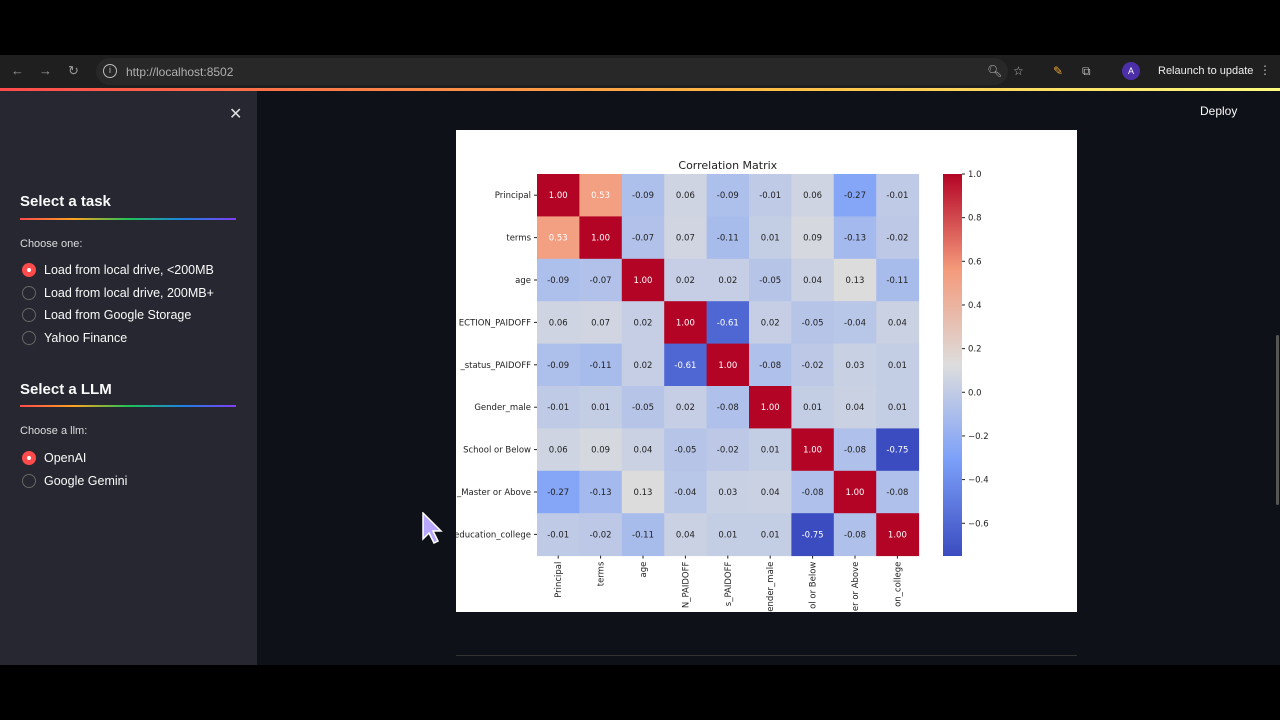  Describe the element at coordinates (110, 71) in the screenshot. I see `site-info-icon: i` at that location.